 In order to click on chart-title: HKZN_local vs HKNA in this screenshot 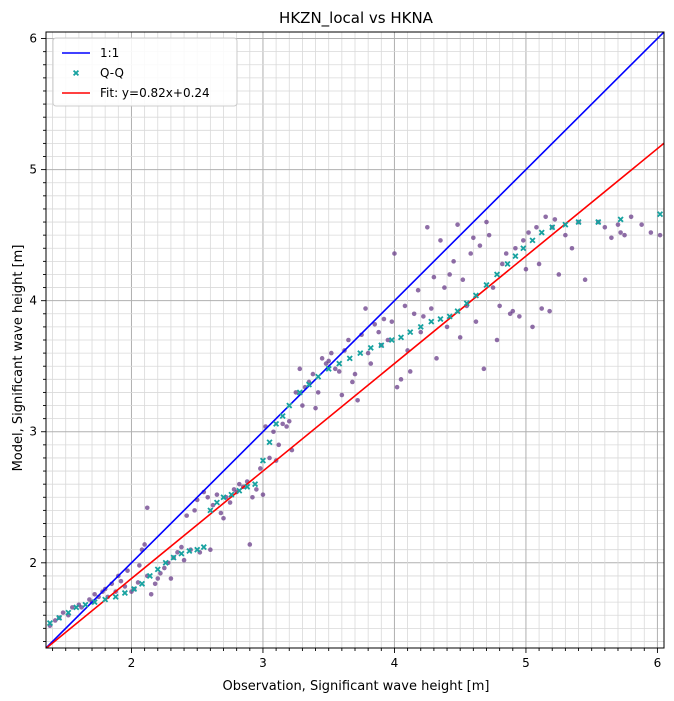, I will do `click(356, 18)`.